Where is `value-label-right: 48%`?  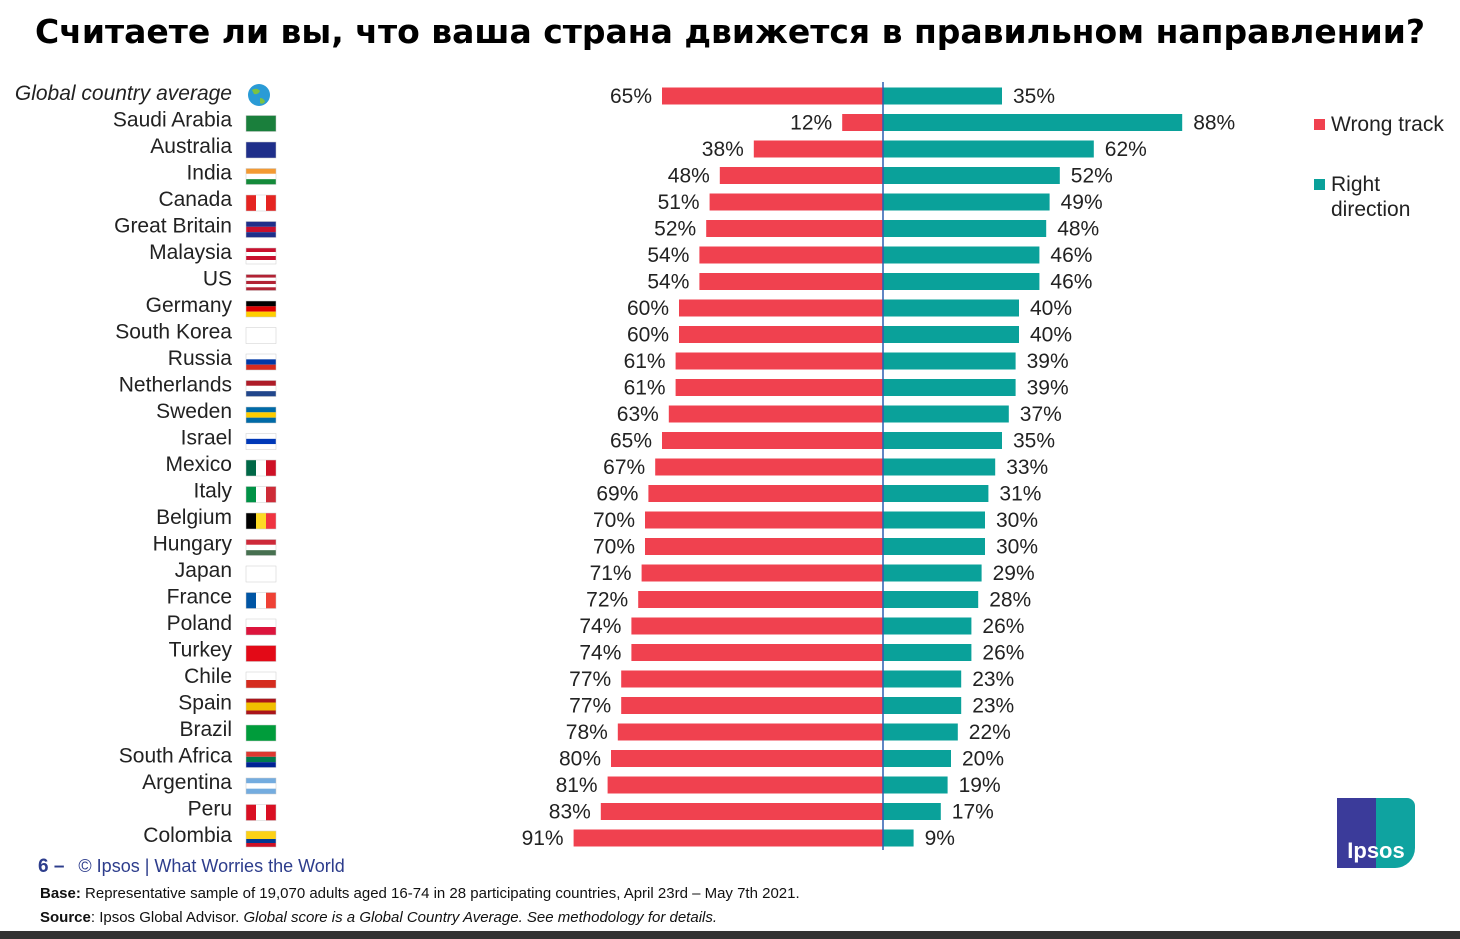
value-label-right: 48% is located at coordinates (1078, 229).